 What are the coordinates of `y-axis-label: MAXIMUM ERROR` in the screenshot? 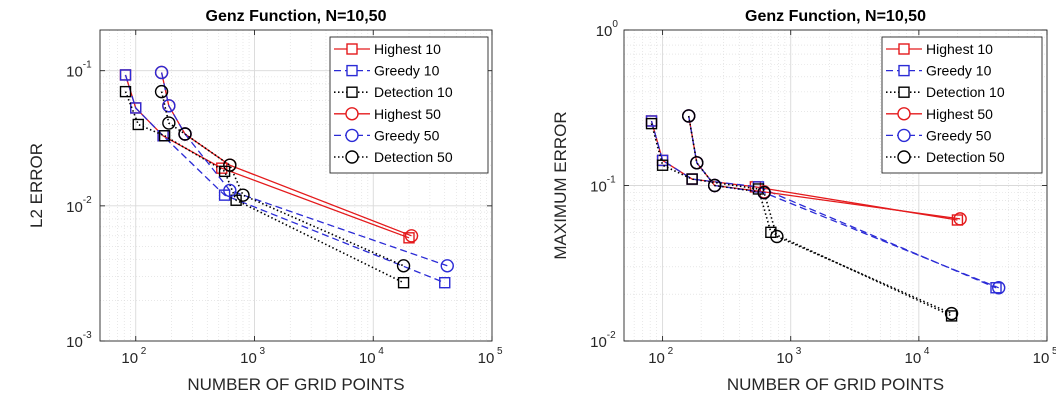 It's located at (560, 185).